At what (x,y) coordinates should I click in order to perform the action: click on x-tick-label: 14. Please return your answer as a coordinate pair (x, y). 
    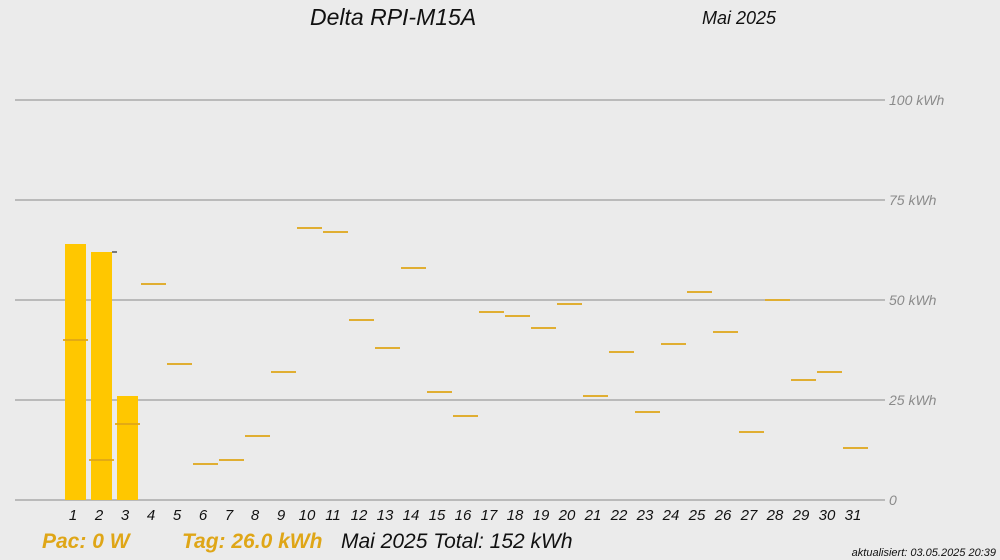
    Looking at the image, I should click on (411, 515).